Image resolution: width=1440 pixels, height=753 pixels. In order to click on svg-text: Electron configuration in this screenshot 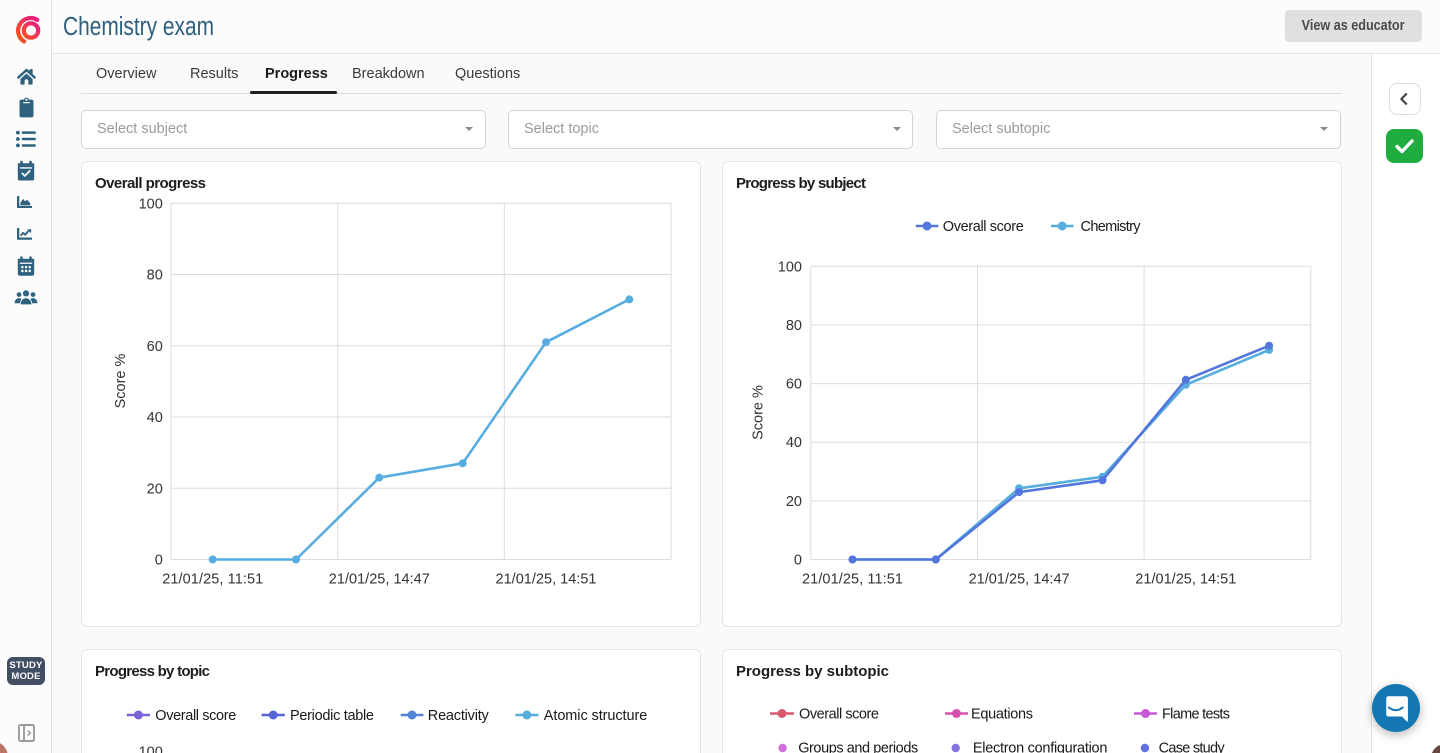, I will do `click(1040, 747)`.